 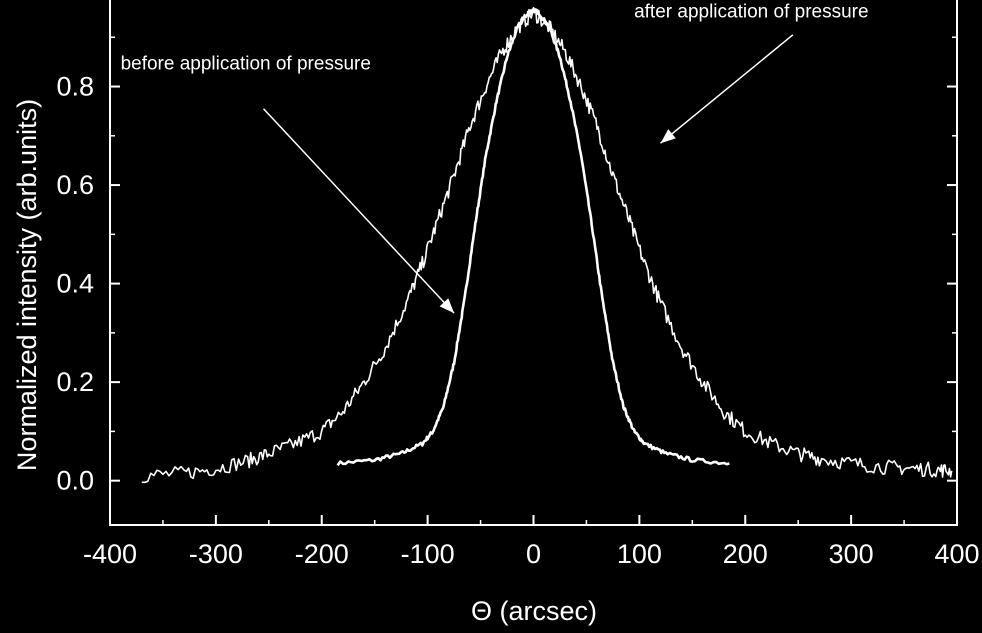 I want to click on x-axis-label: Θ (arcsec), so click(x=534, y=611).